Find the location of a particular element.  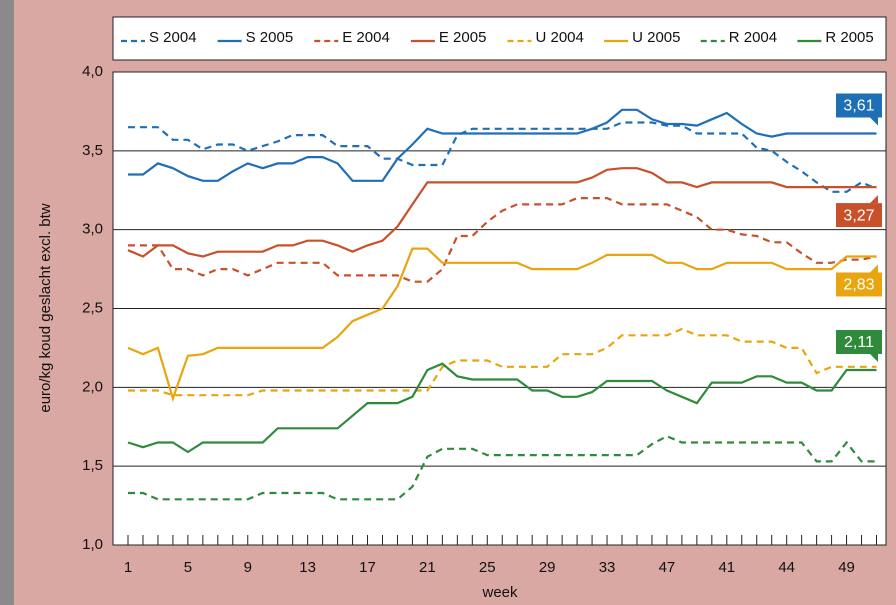

legend-label: R 2005 is located at coordinates (849, 37).